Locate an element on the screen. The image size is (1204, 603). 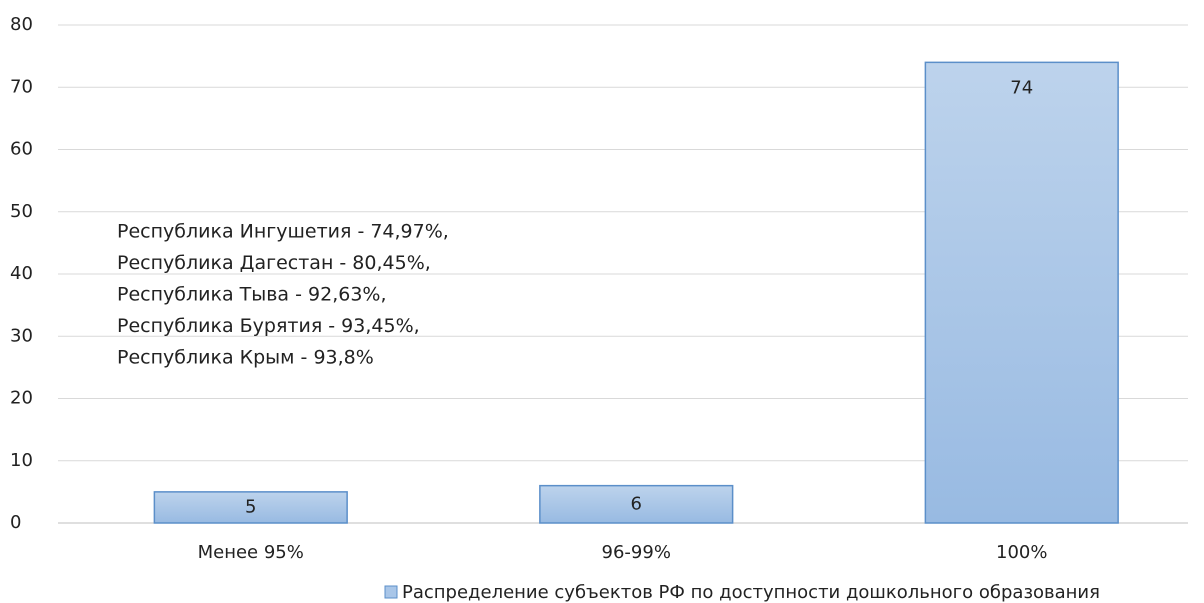
x-tick-label: 100% is located at coordinates (1021, 552).